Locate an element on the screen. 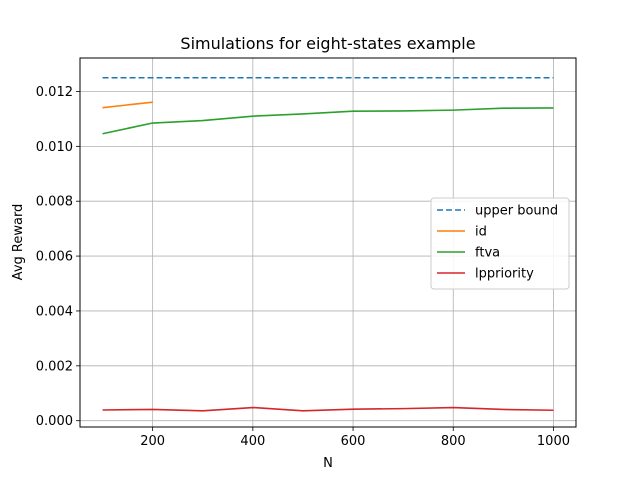 The height and width of the screenshot is (480, 640). y-tick-label: 0.012 is located at coordinates (54, 92).